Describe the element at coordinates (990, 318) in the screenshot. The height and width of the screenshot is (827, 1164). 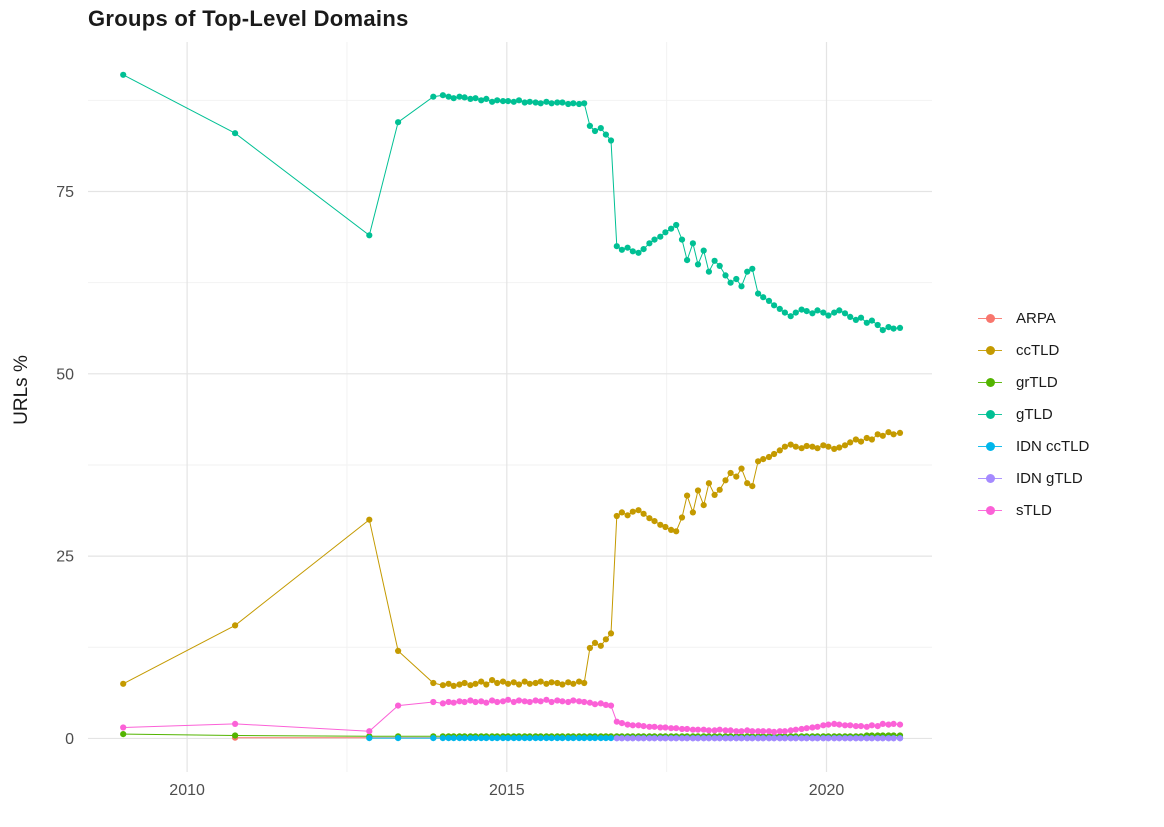
I see `arpa-legend-key-icon` at that location.